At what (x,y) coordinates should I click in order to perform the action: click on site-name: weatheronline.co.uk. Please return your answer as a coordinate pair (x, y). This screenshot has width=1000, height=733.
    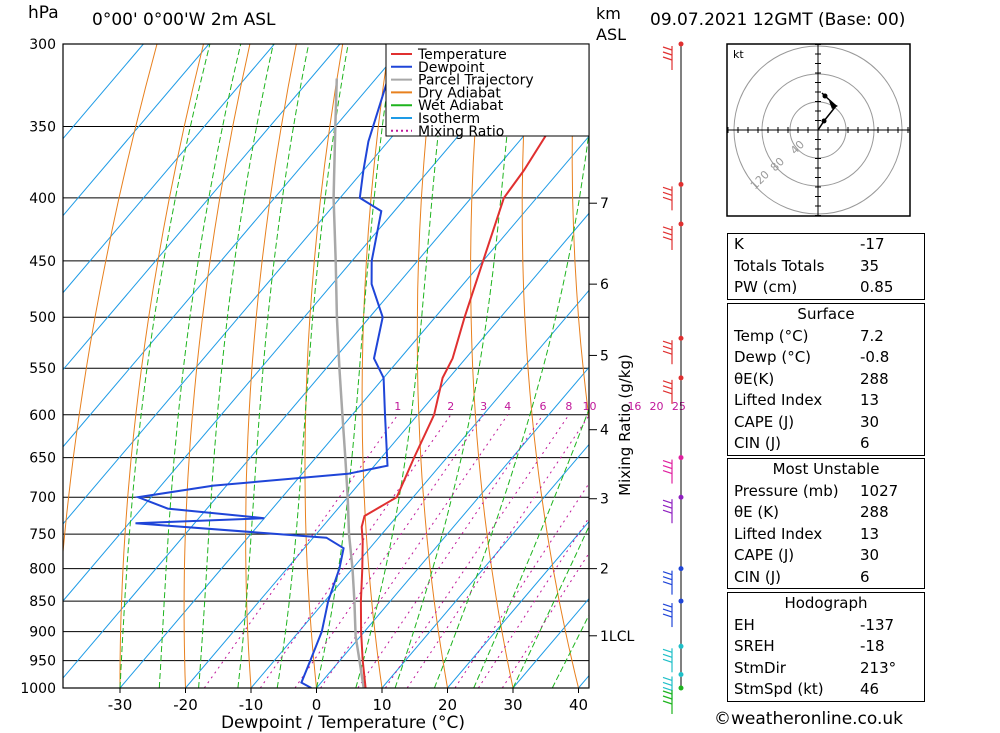
    Looking at the image, I should click on (817, 719).